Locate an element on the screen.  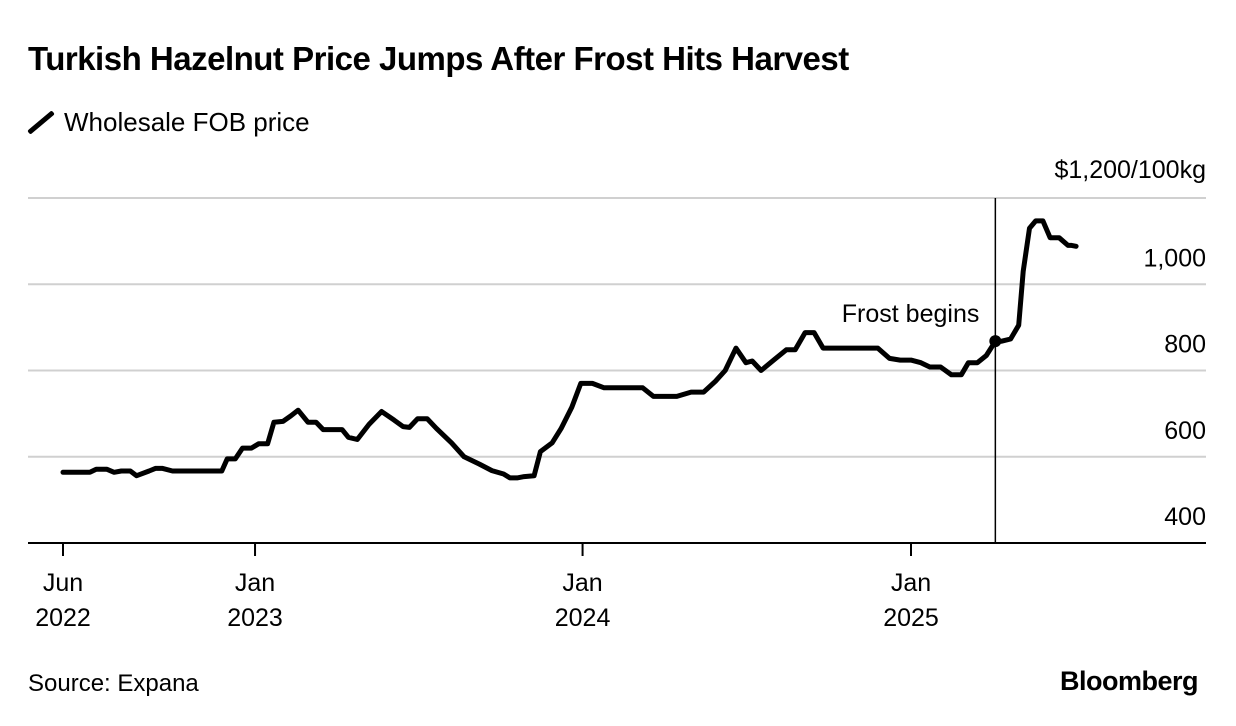
x-tick-label-year: 2025 is located at coordinates (911, 618).